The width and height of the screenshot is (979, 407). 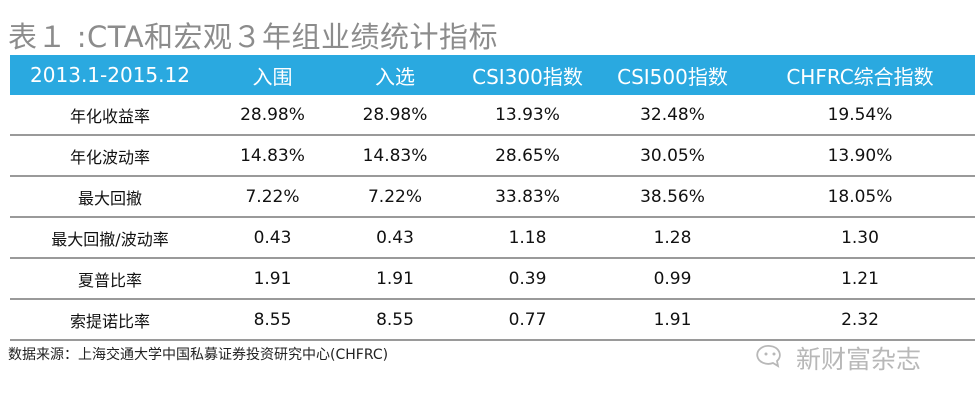 I want to click on row-label: 最大回撤/波动率, so click(x=110, y=238).